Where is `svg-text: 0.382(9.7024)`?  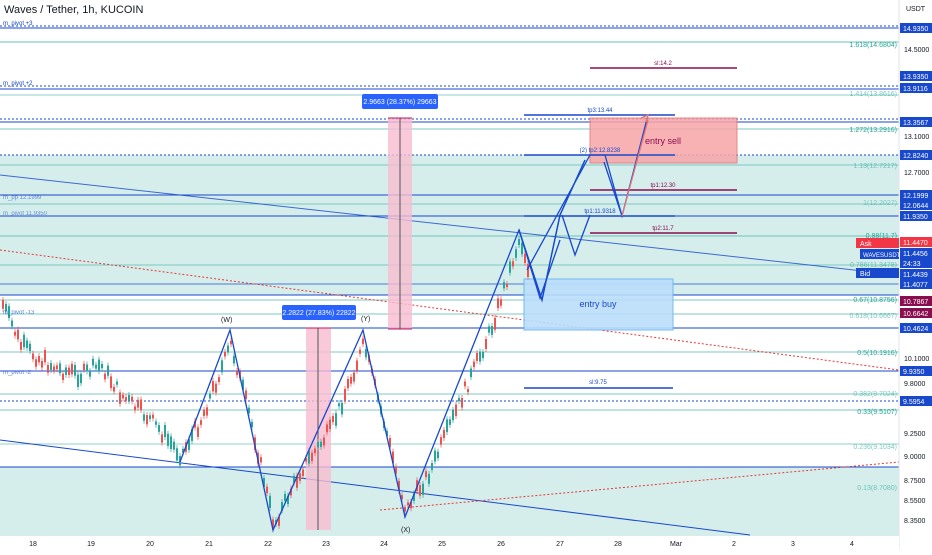 svg-text: 0.382(9.7024) is located at coordinates (875, 394).